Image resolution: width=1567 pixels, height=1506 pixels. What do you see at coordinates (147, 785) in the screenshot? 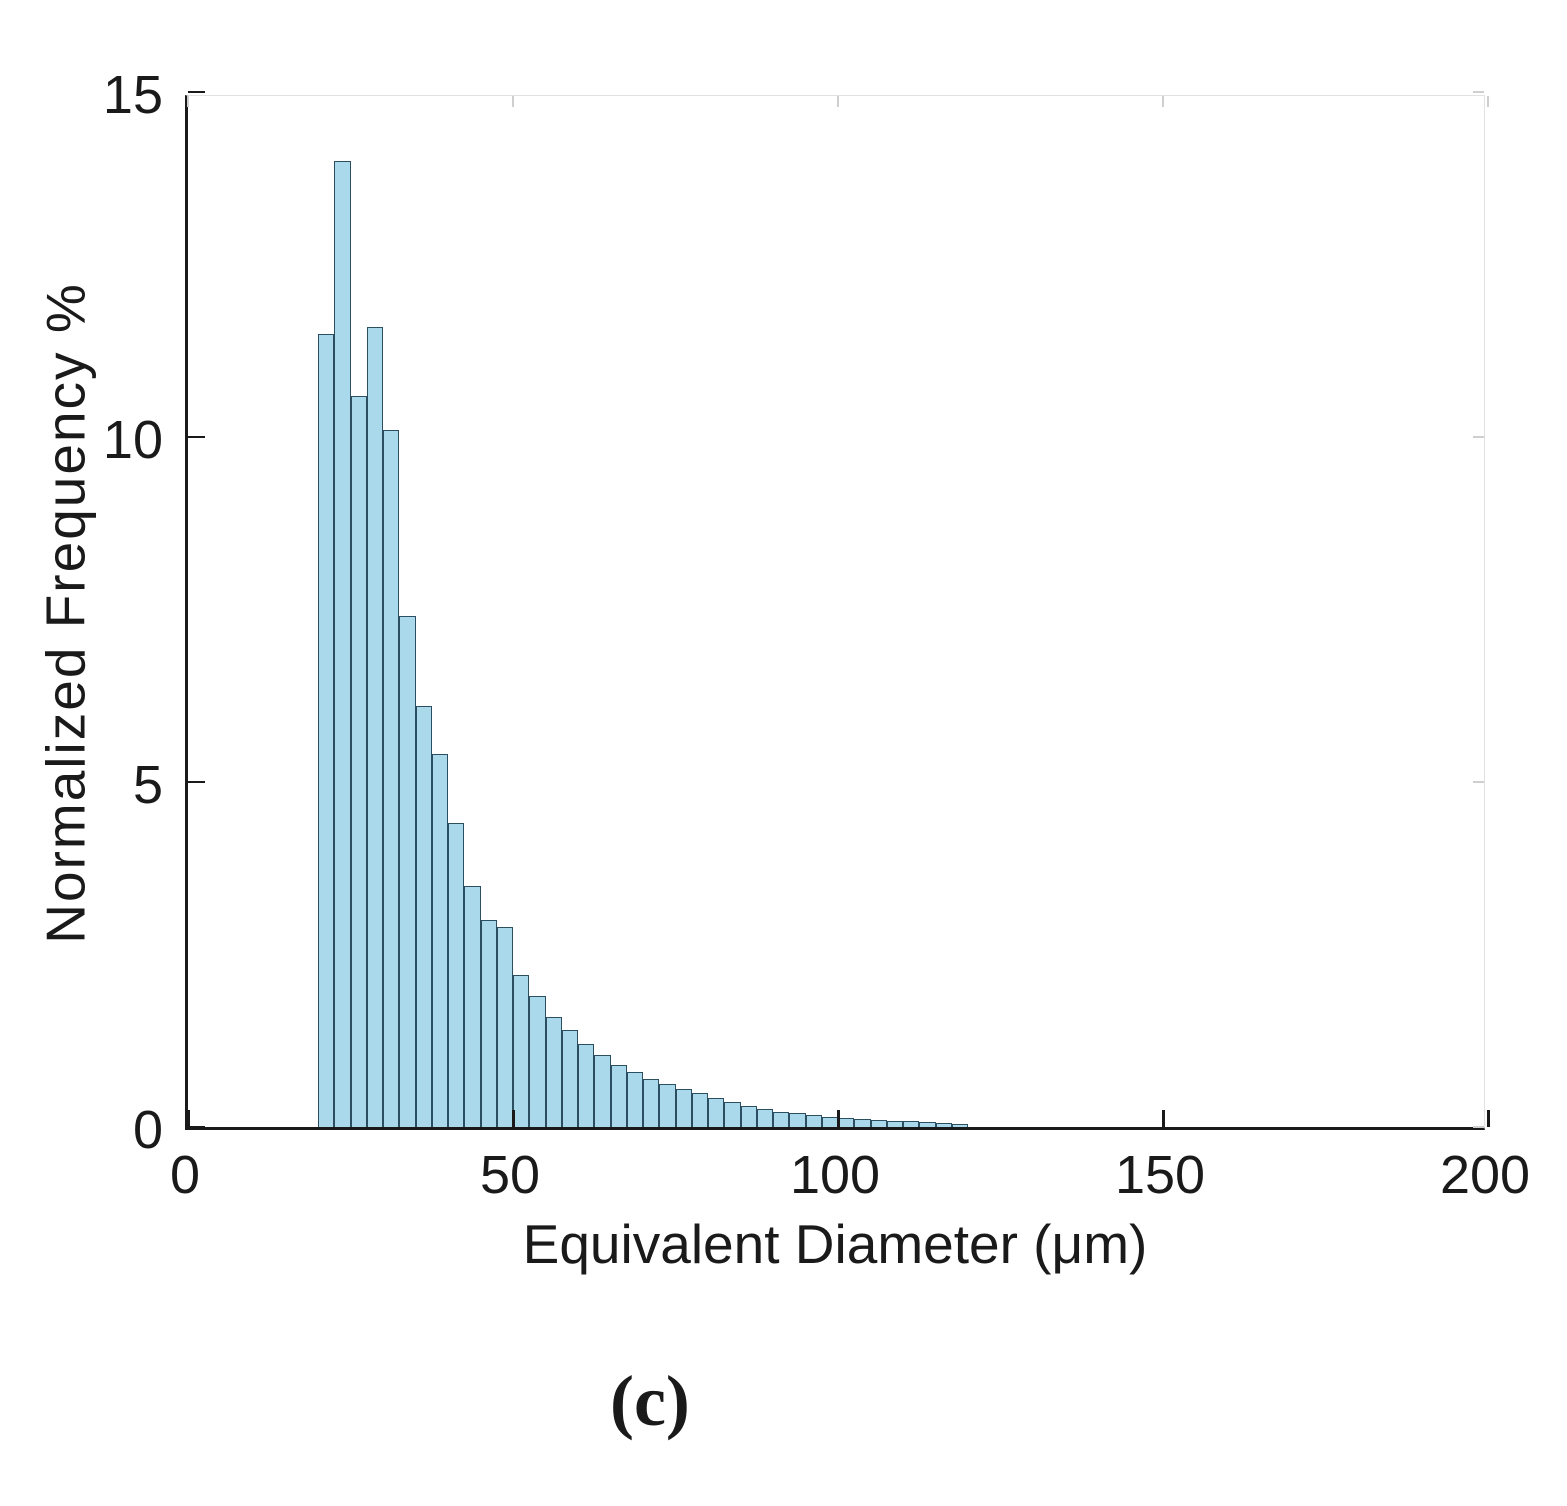
I see `y-tick-label: 5` at bounding box center [147, 785].